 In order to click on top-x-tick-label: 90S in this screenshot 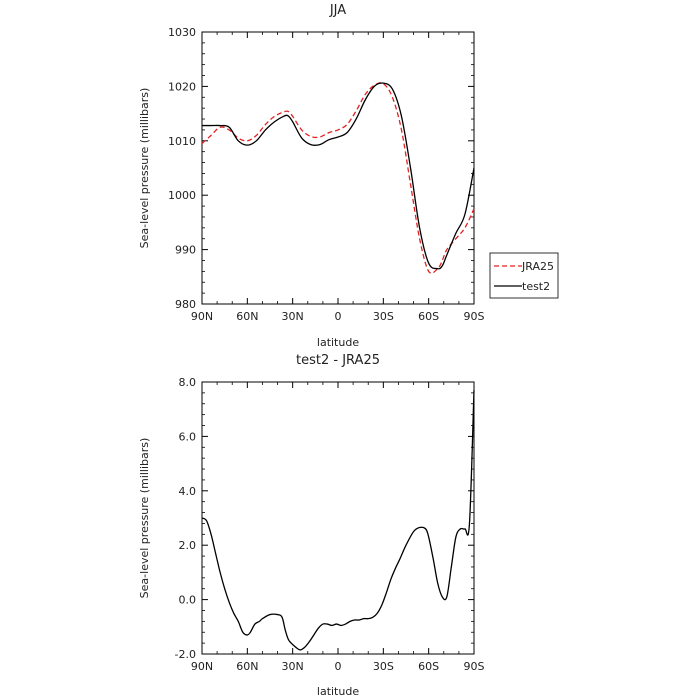, I will do `click(474, 316)`.